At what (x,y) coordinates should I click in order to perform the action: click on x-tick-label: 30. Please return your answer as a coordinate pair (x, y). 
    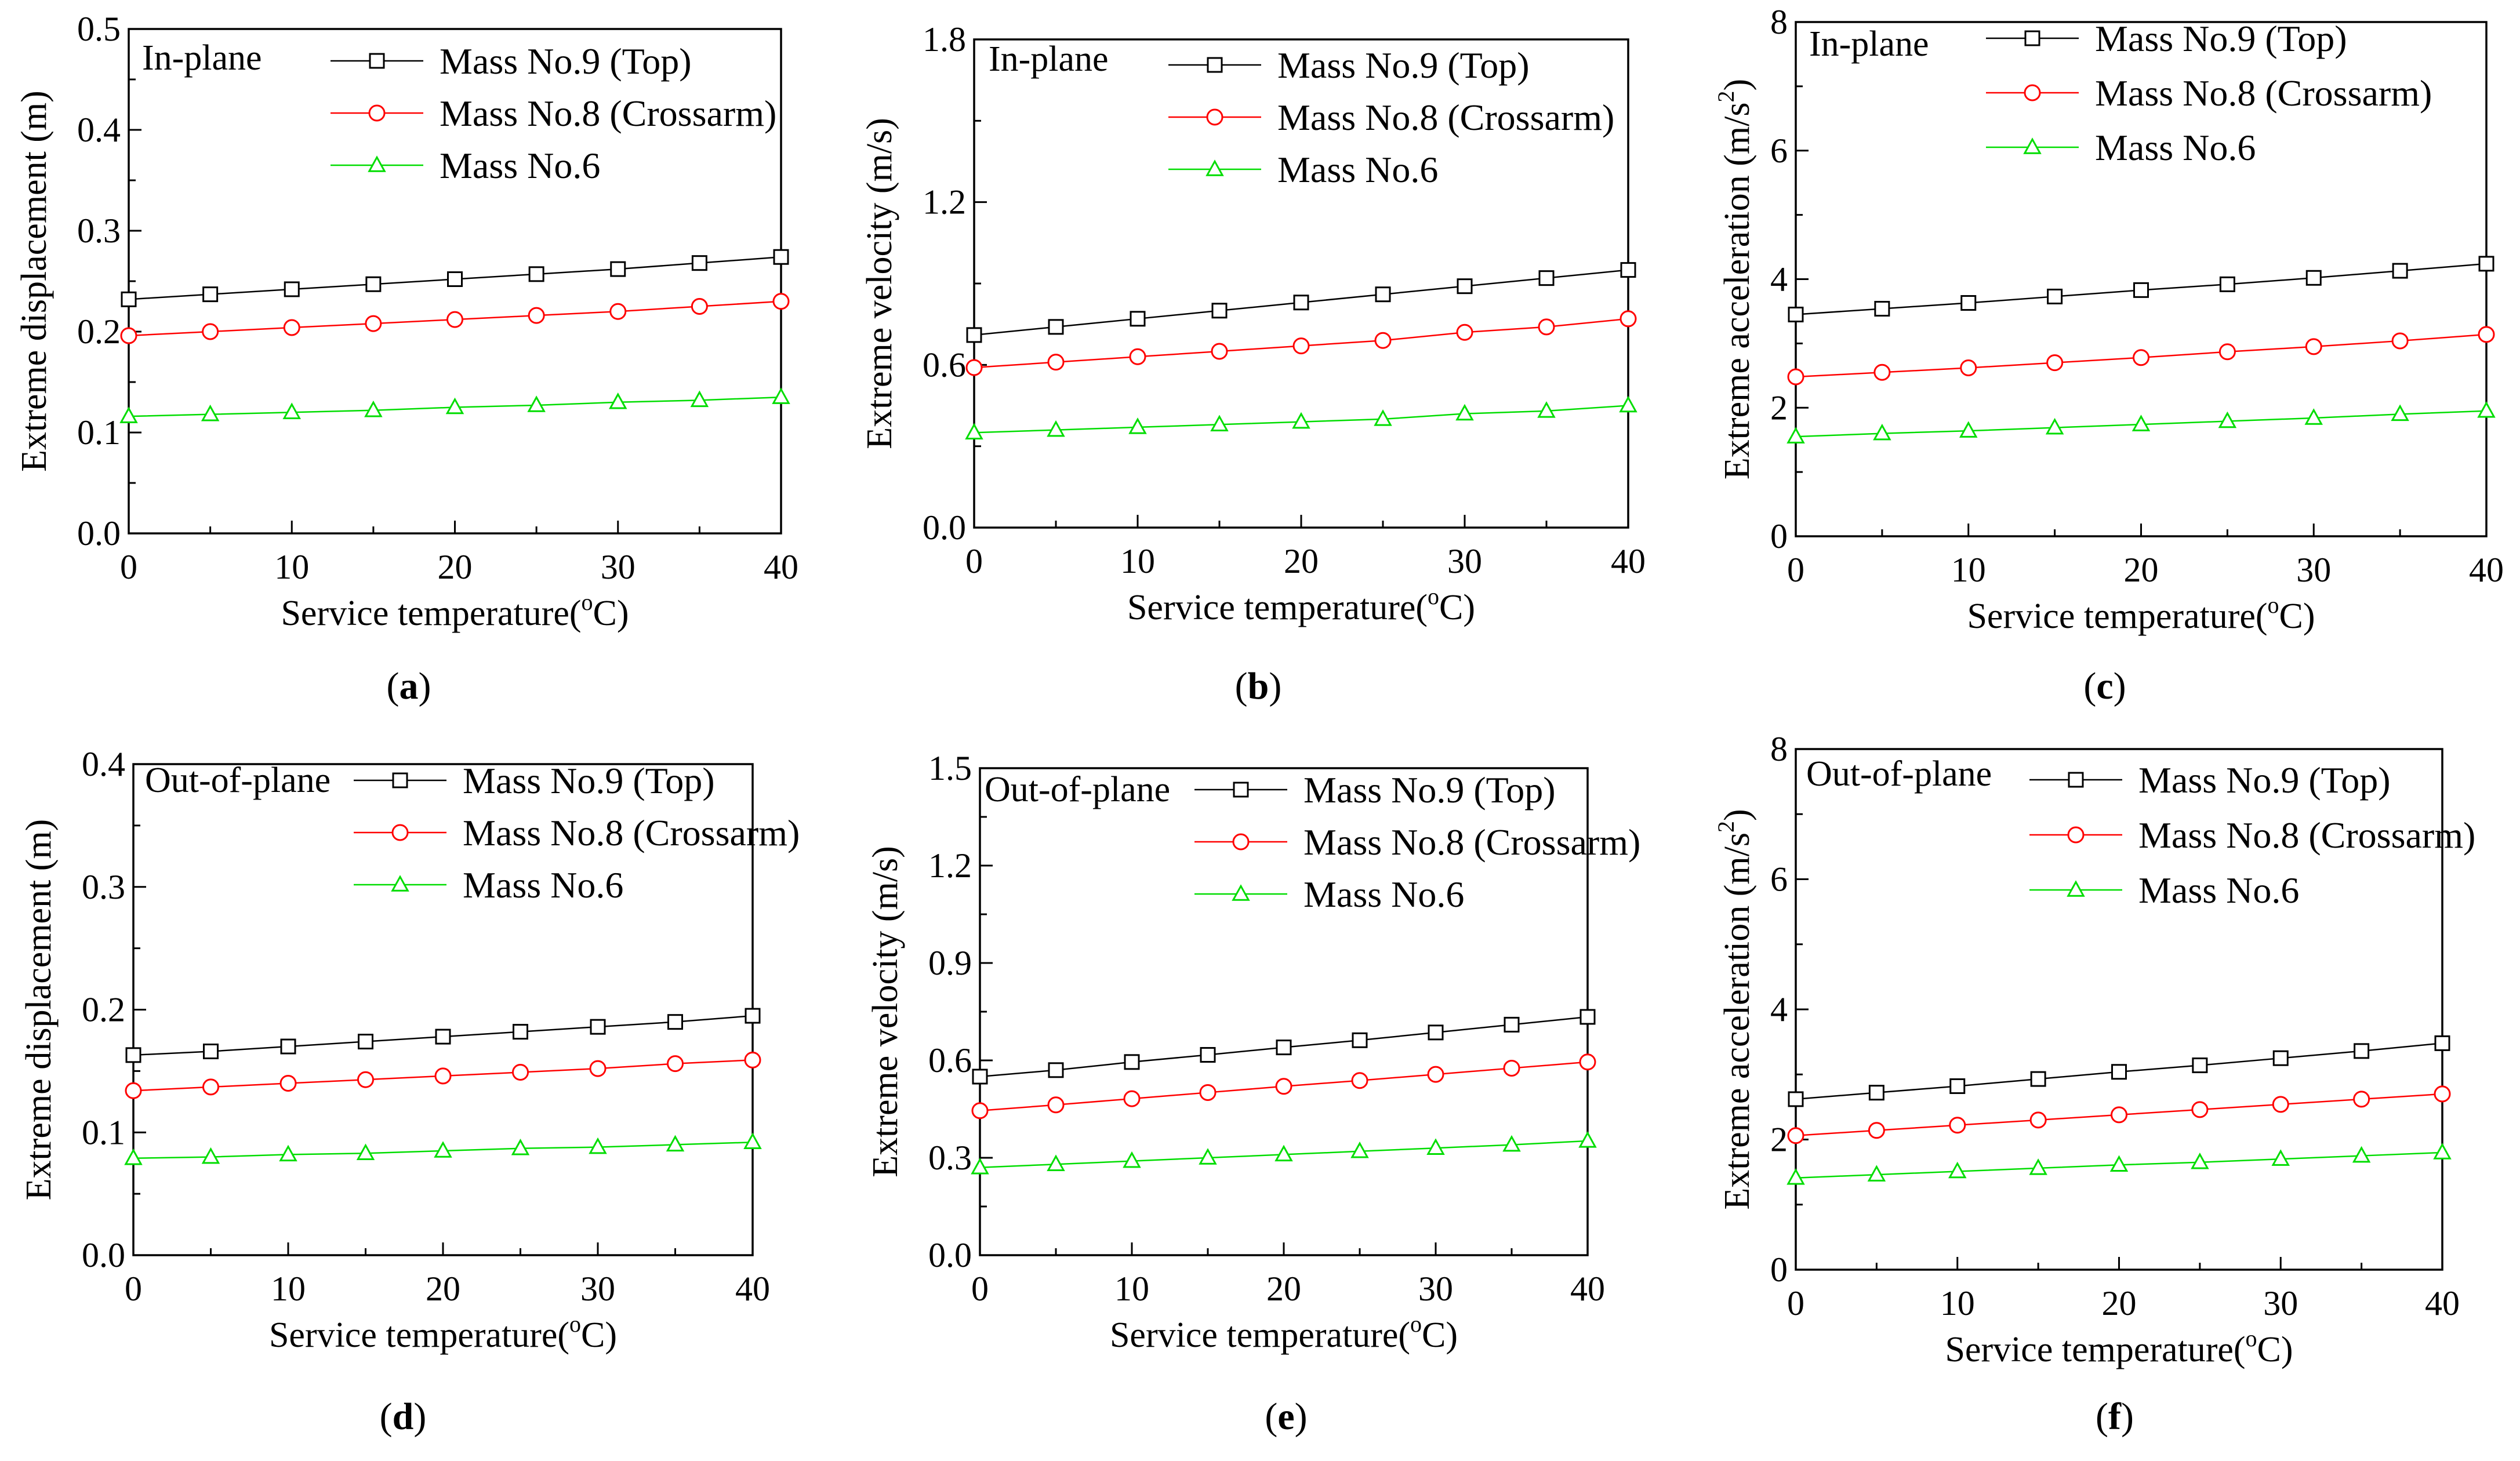
    Looking at the image, I should click on (598, 1289).